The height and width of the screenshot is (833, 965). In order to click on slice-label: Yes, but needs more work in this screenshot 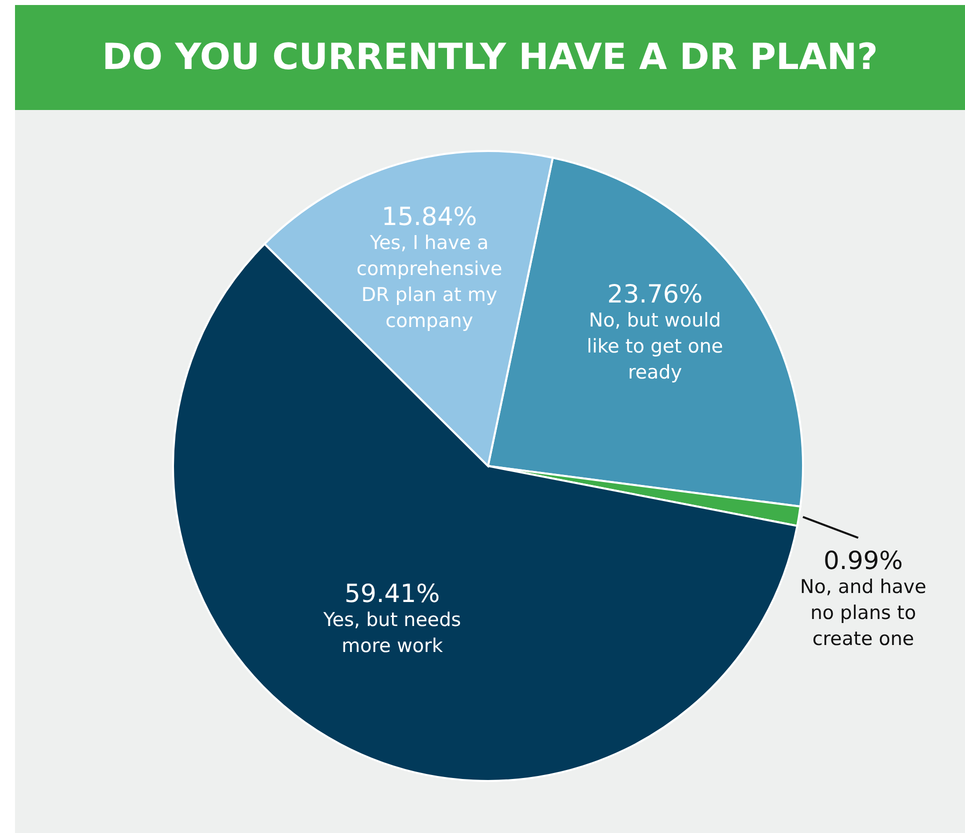, I will do `click(392, 632)`.